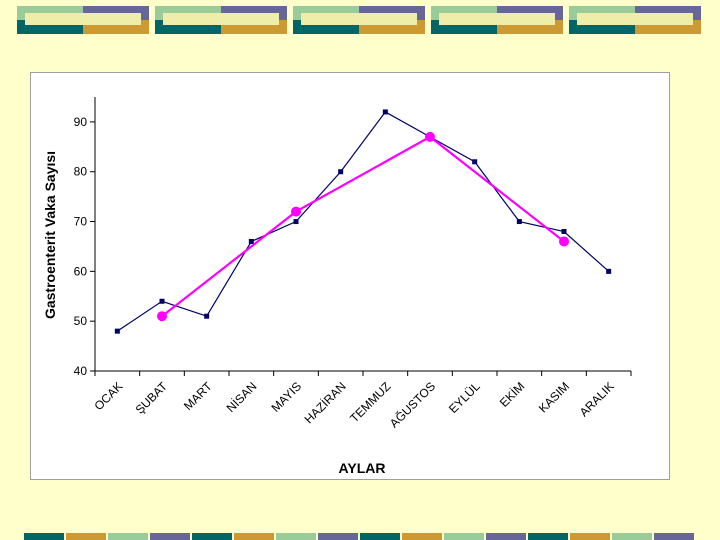 The width and height of the screenshot is (720, 540). I want to click on x-tick-label: EKİM, so click(512, 394).